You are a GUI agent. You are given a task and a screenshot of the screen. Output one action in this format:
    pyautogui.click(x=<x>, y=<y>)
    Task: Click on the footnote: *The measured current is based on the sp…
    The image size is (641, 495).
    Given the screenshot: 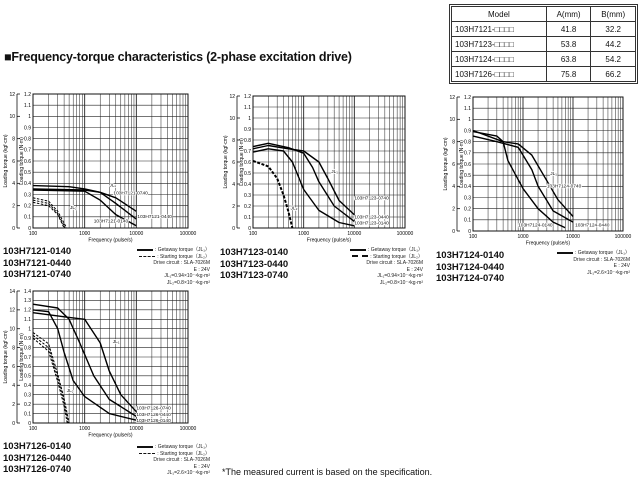 What is the action you would take?
    pyautogui.click(x=327, y=472)
    